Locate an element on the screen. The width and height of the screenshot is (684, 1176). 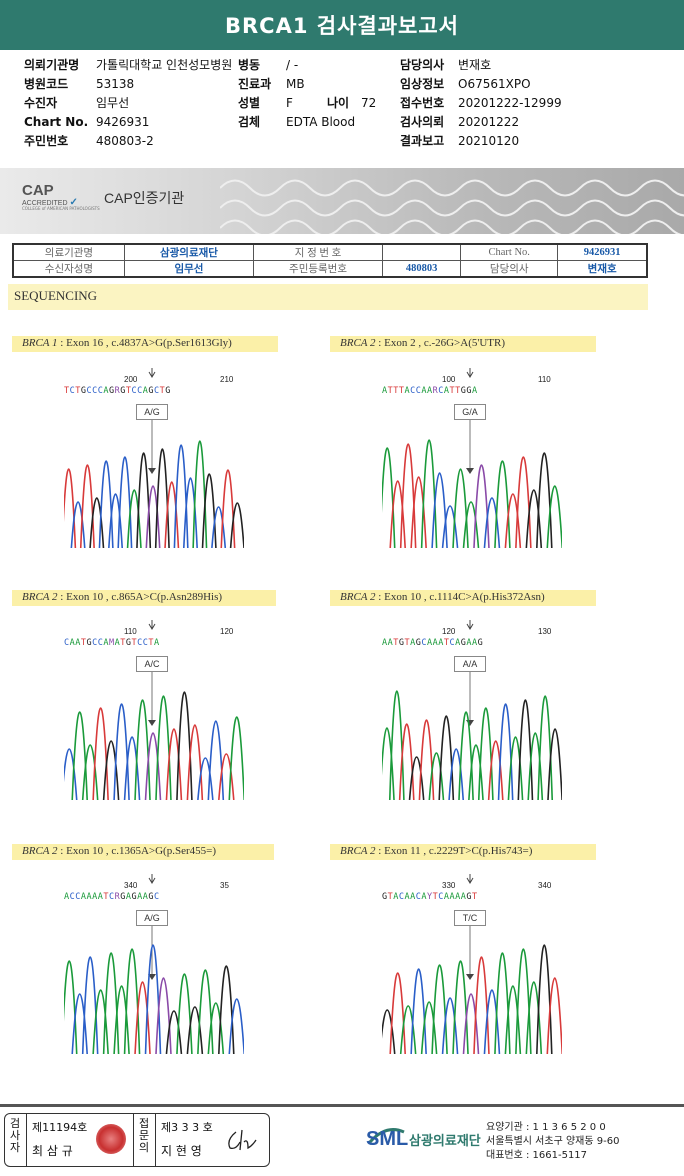
section-title: SEQUENCING is located at coordinates (328, 297).